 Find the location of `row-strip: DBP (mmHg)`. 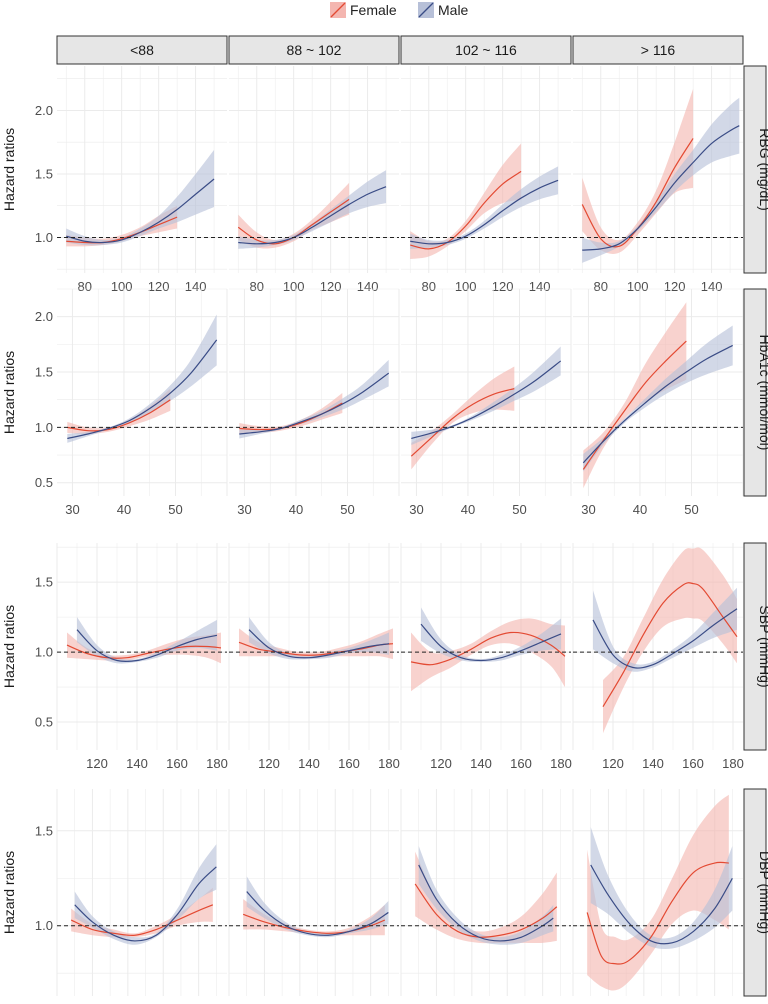

row-strip: DBP (mmHg) is located at coordinates (755, 892).